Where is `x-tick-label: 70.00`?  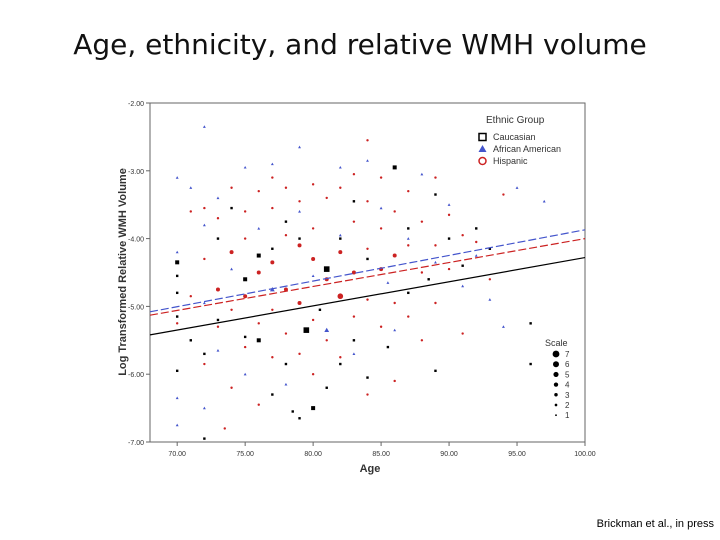 x-tick-label: 70.00 is located at coordinates (177, 454).